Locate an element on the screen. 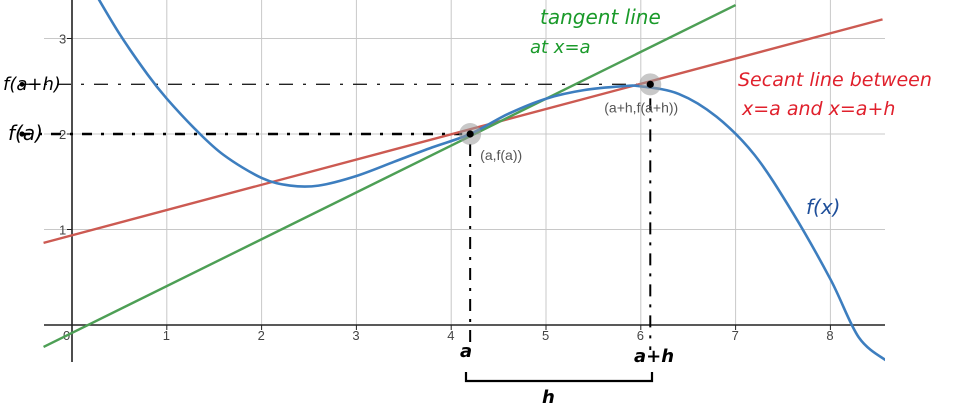 This screenshot has width=962, height=407. a-label: a is located at coordinates (466, 351).